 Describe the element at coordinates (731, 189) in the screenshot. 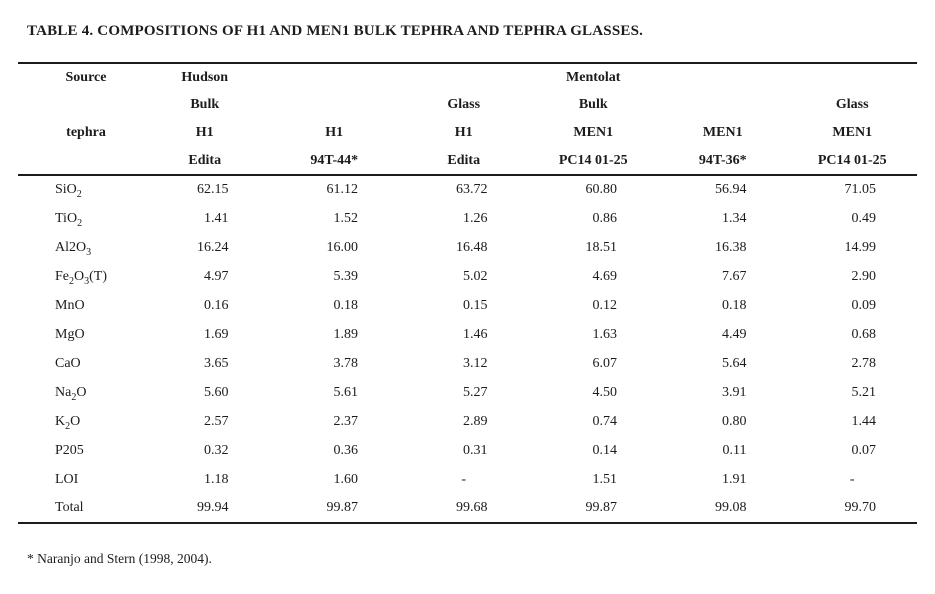

I see `data-cell: 56.94` at that location.